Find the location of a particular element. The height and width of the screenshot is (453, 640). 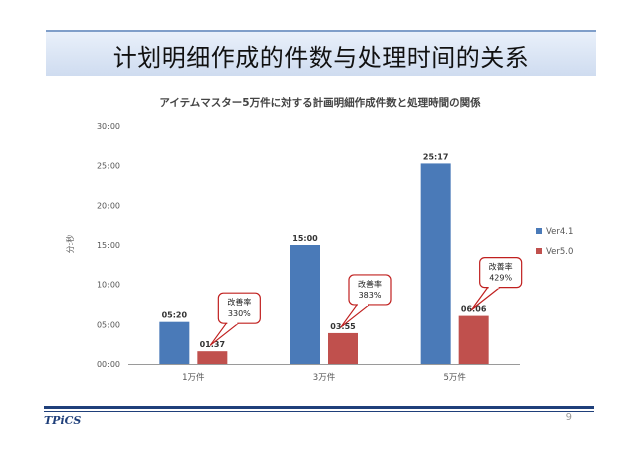

brand-logo: TPiCS is located at coordinates (63, 420).